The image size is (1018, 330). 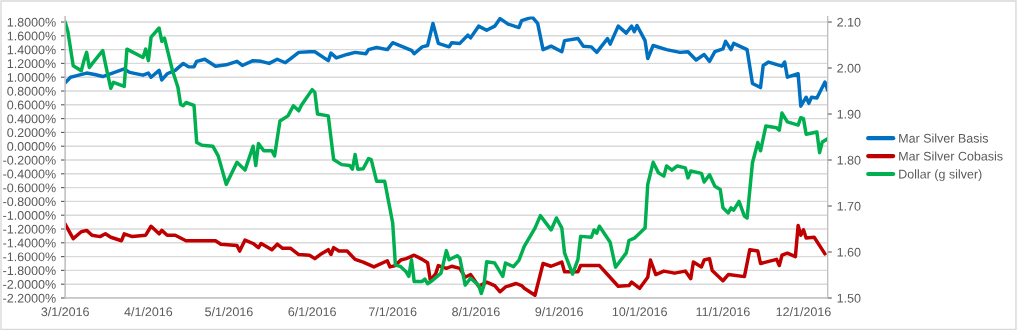 I want to click on x-tick-label: 12/1/2016, so click(x=803, y=312).